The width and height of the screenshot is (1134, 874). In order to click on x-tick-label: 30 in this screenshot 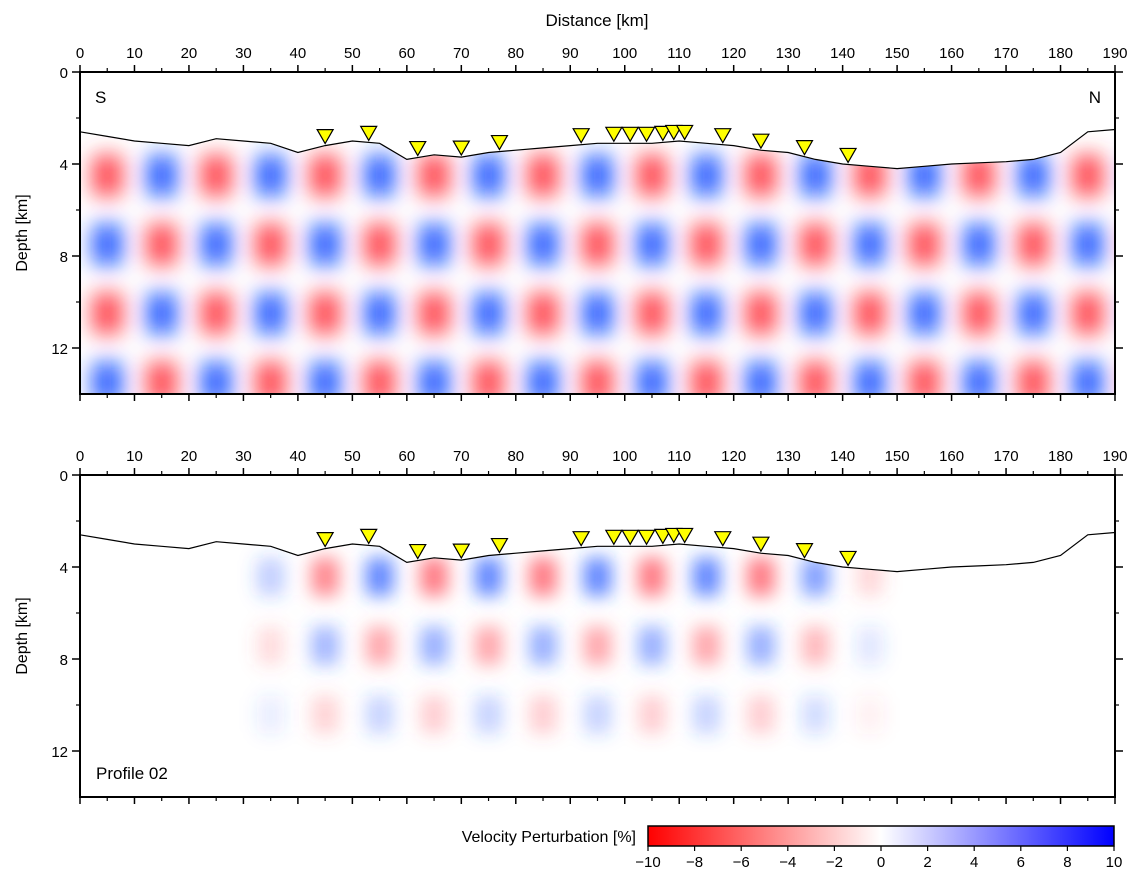, I will do `click(243, 53)`.